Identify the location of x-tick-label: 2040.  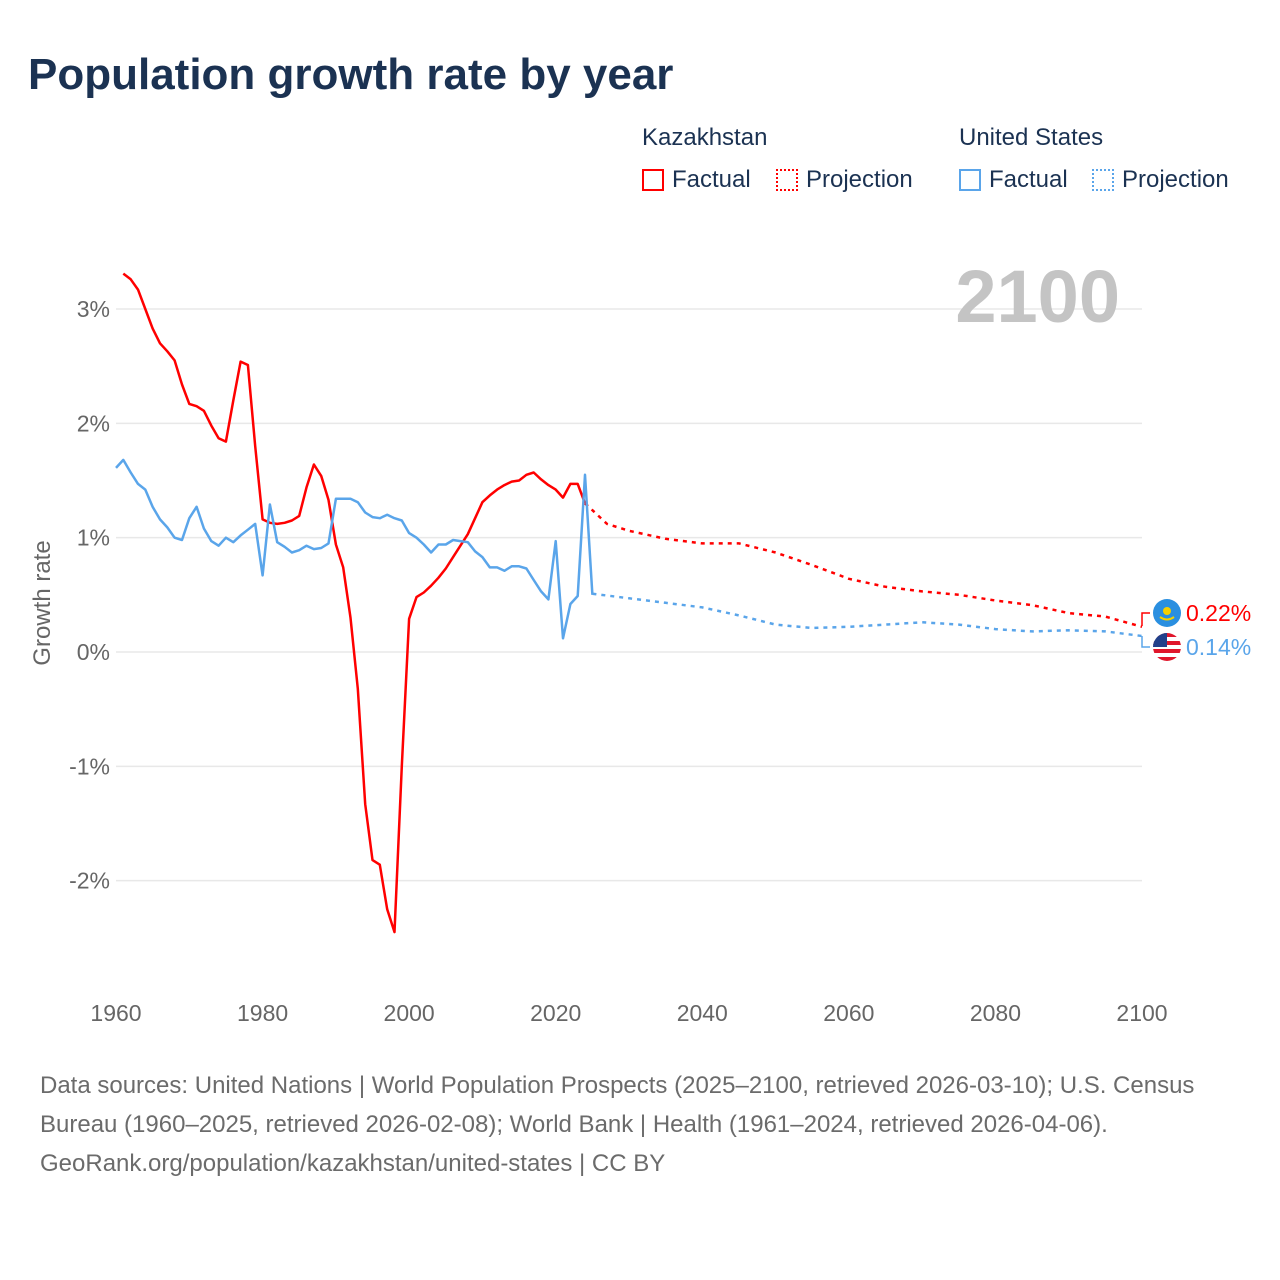
(702, 1013).